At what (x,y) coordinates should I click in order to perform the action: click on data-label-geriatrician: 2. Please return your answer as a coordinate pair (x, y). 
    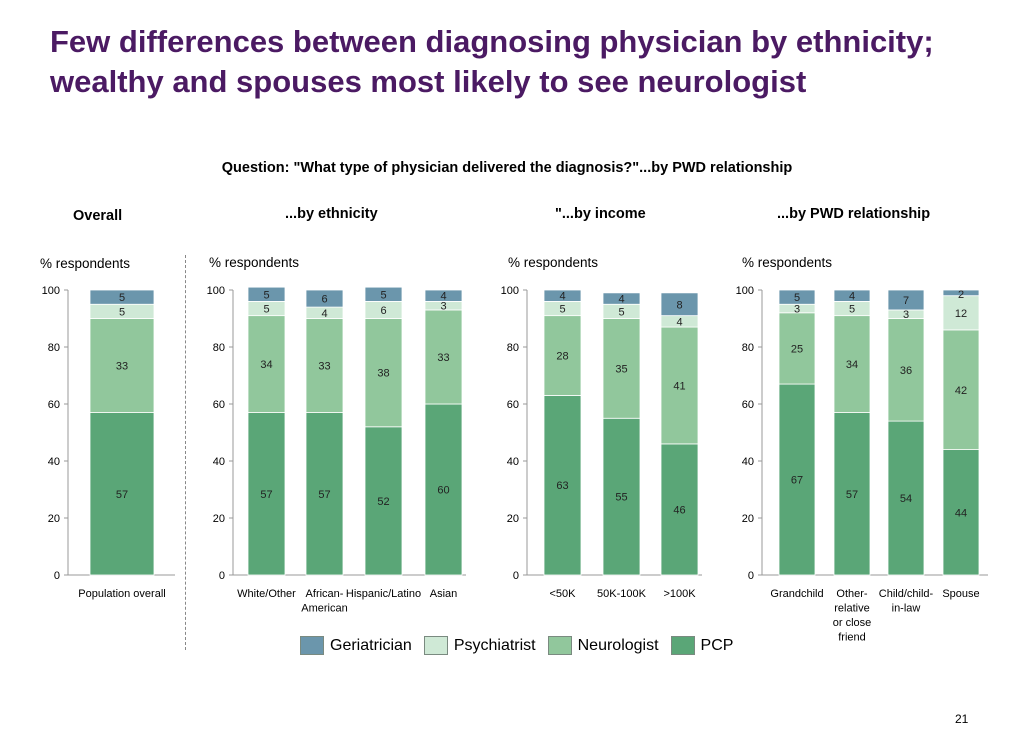
    Looking at the image, I should click on (961, 295).